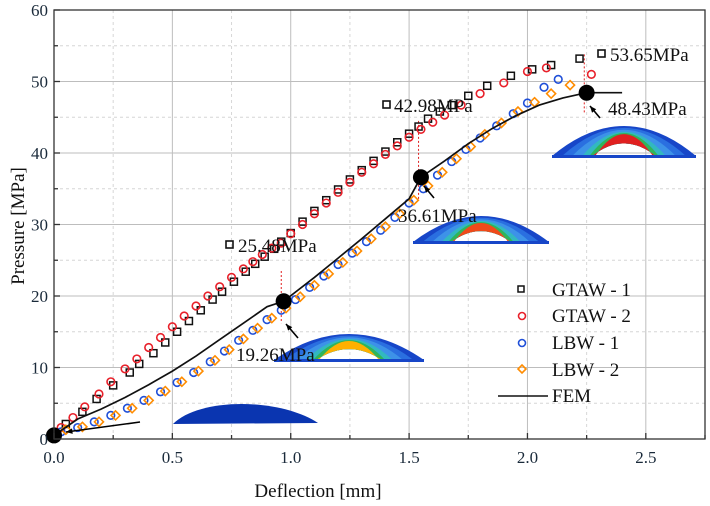 The height and width of the screenshot is (506, 710). What do you see at coordinates (645, 457) in the screenshot?
I see `x-tick-label: 2.5` at bounding box center [645, 457].